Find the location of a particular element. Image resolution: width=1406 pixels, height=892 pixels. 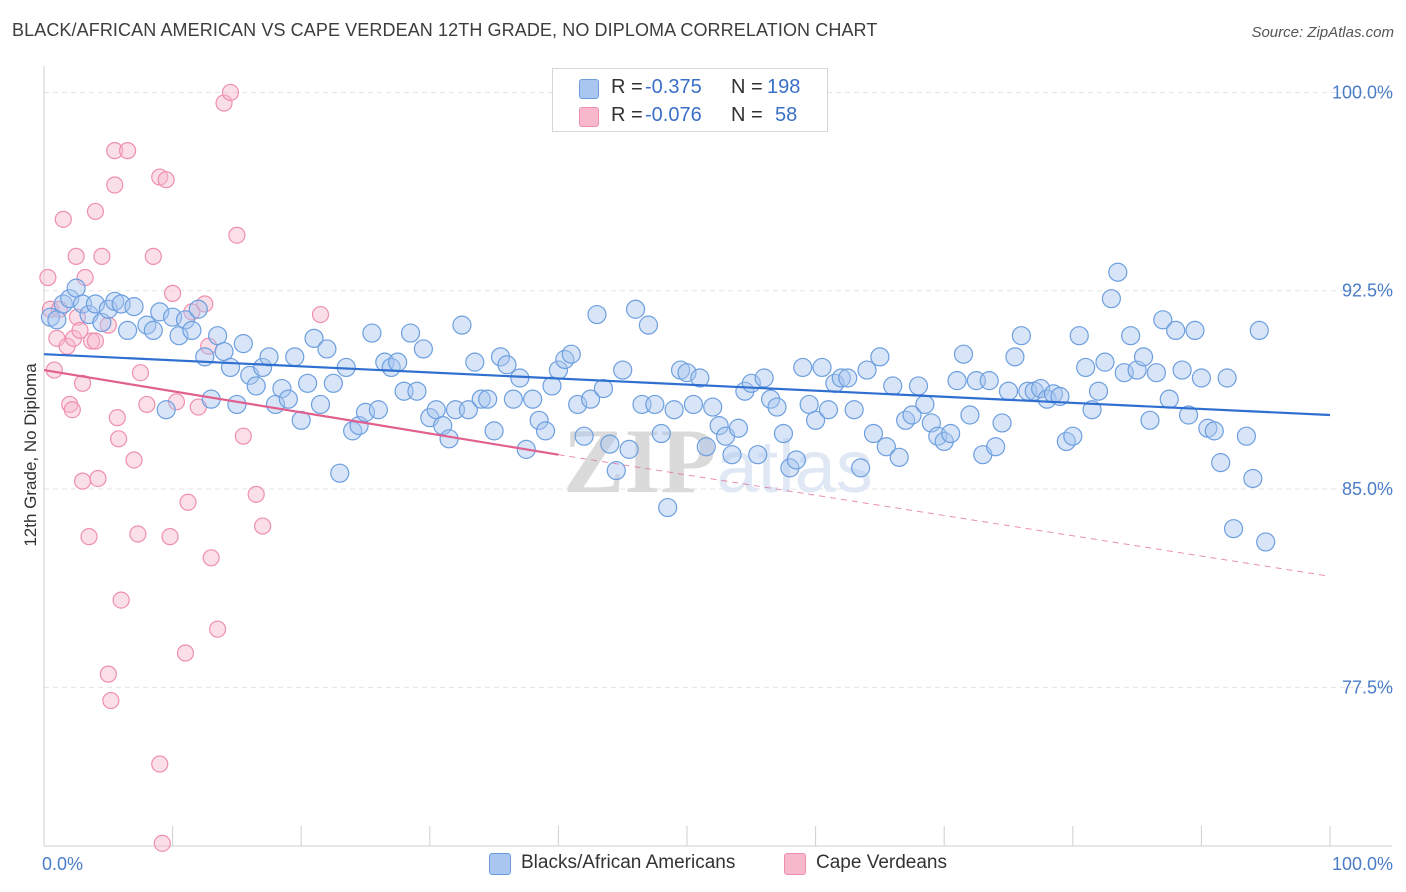

y-tick-label: 77.5% is located at coordinates (1367, 687).